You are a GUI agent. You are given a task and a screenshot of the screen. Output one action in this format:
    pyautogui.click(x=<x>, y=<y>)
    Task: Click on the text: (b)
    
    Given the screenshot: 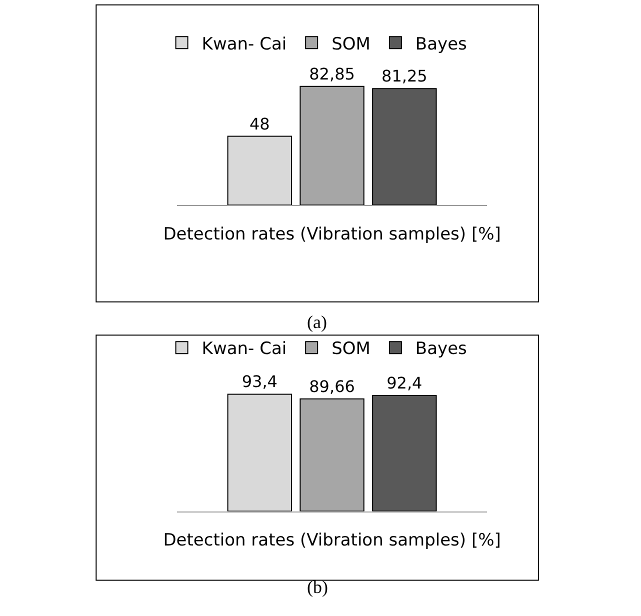 What is the action you would take?
    pyautogui.click(x=317, y=587)
    